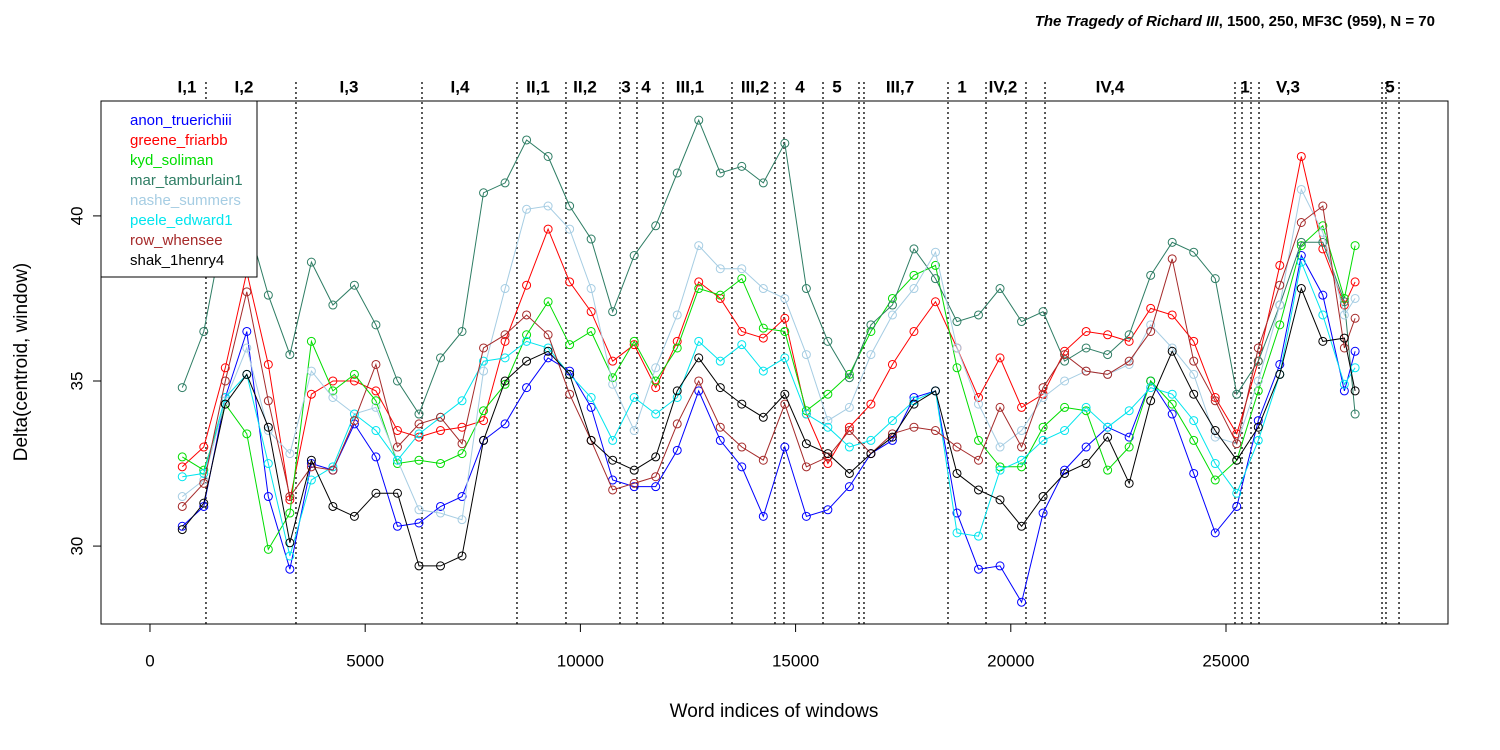  Describe the element at coordinates (1244, 86) in the screenshot. I see `scene-label: 1` at that location.